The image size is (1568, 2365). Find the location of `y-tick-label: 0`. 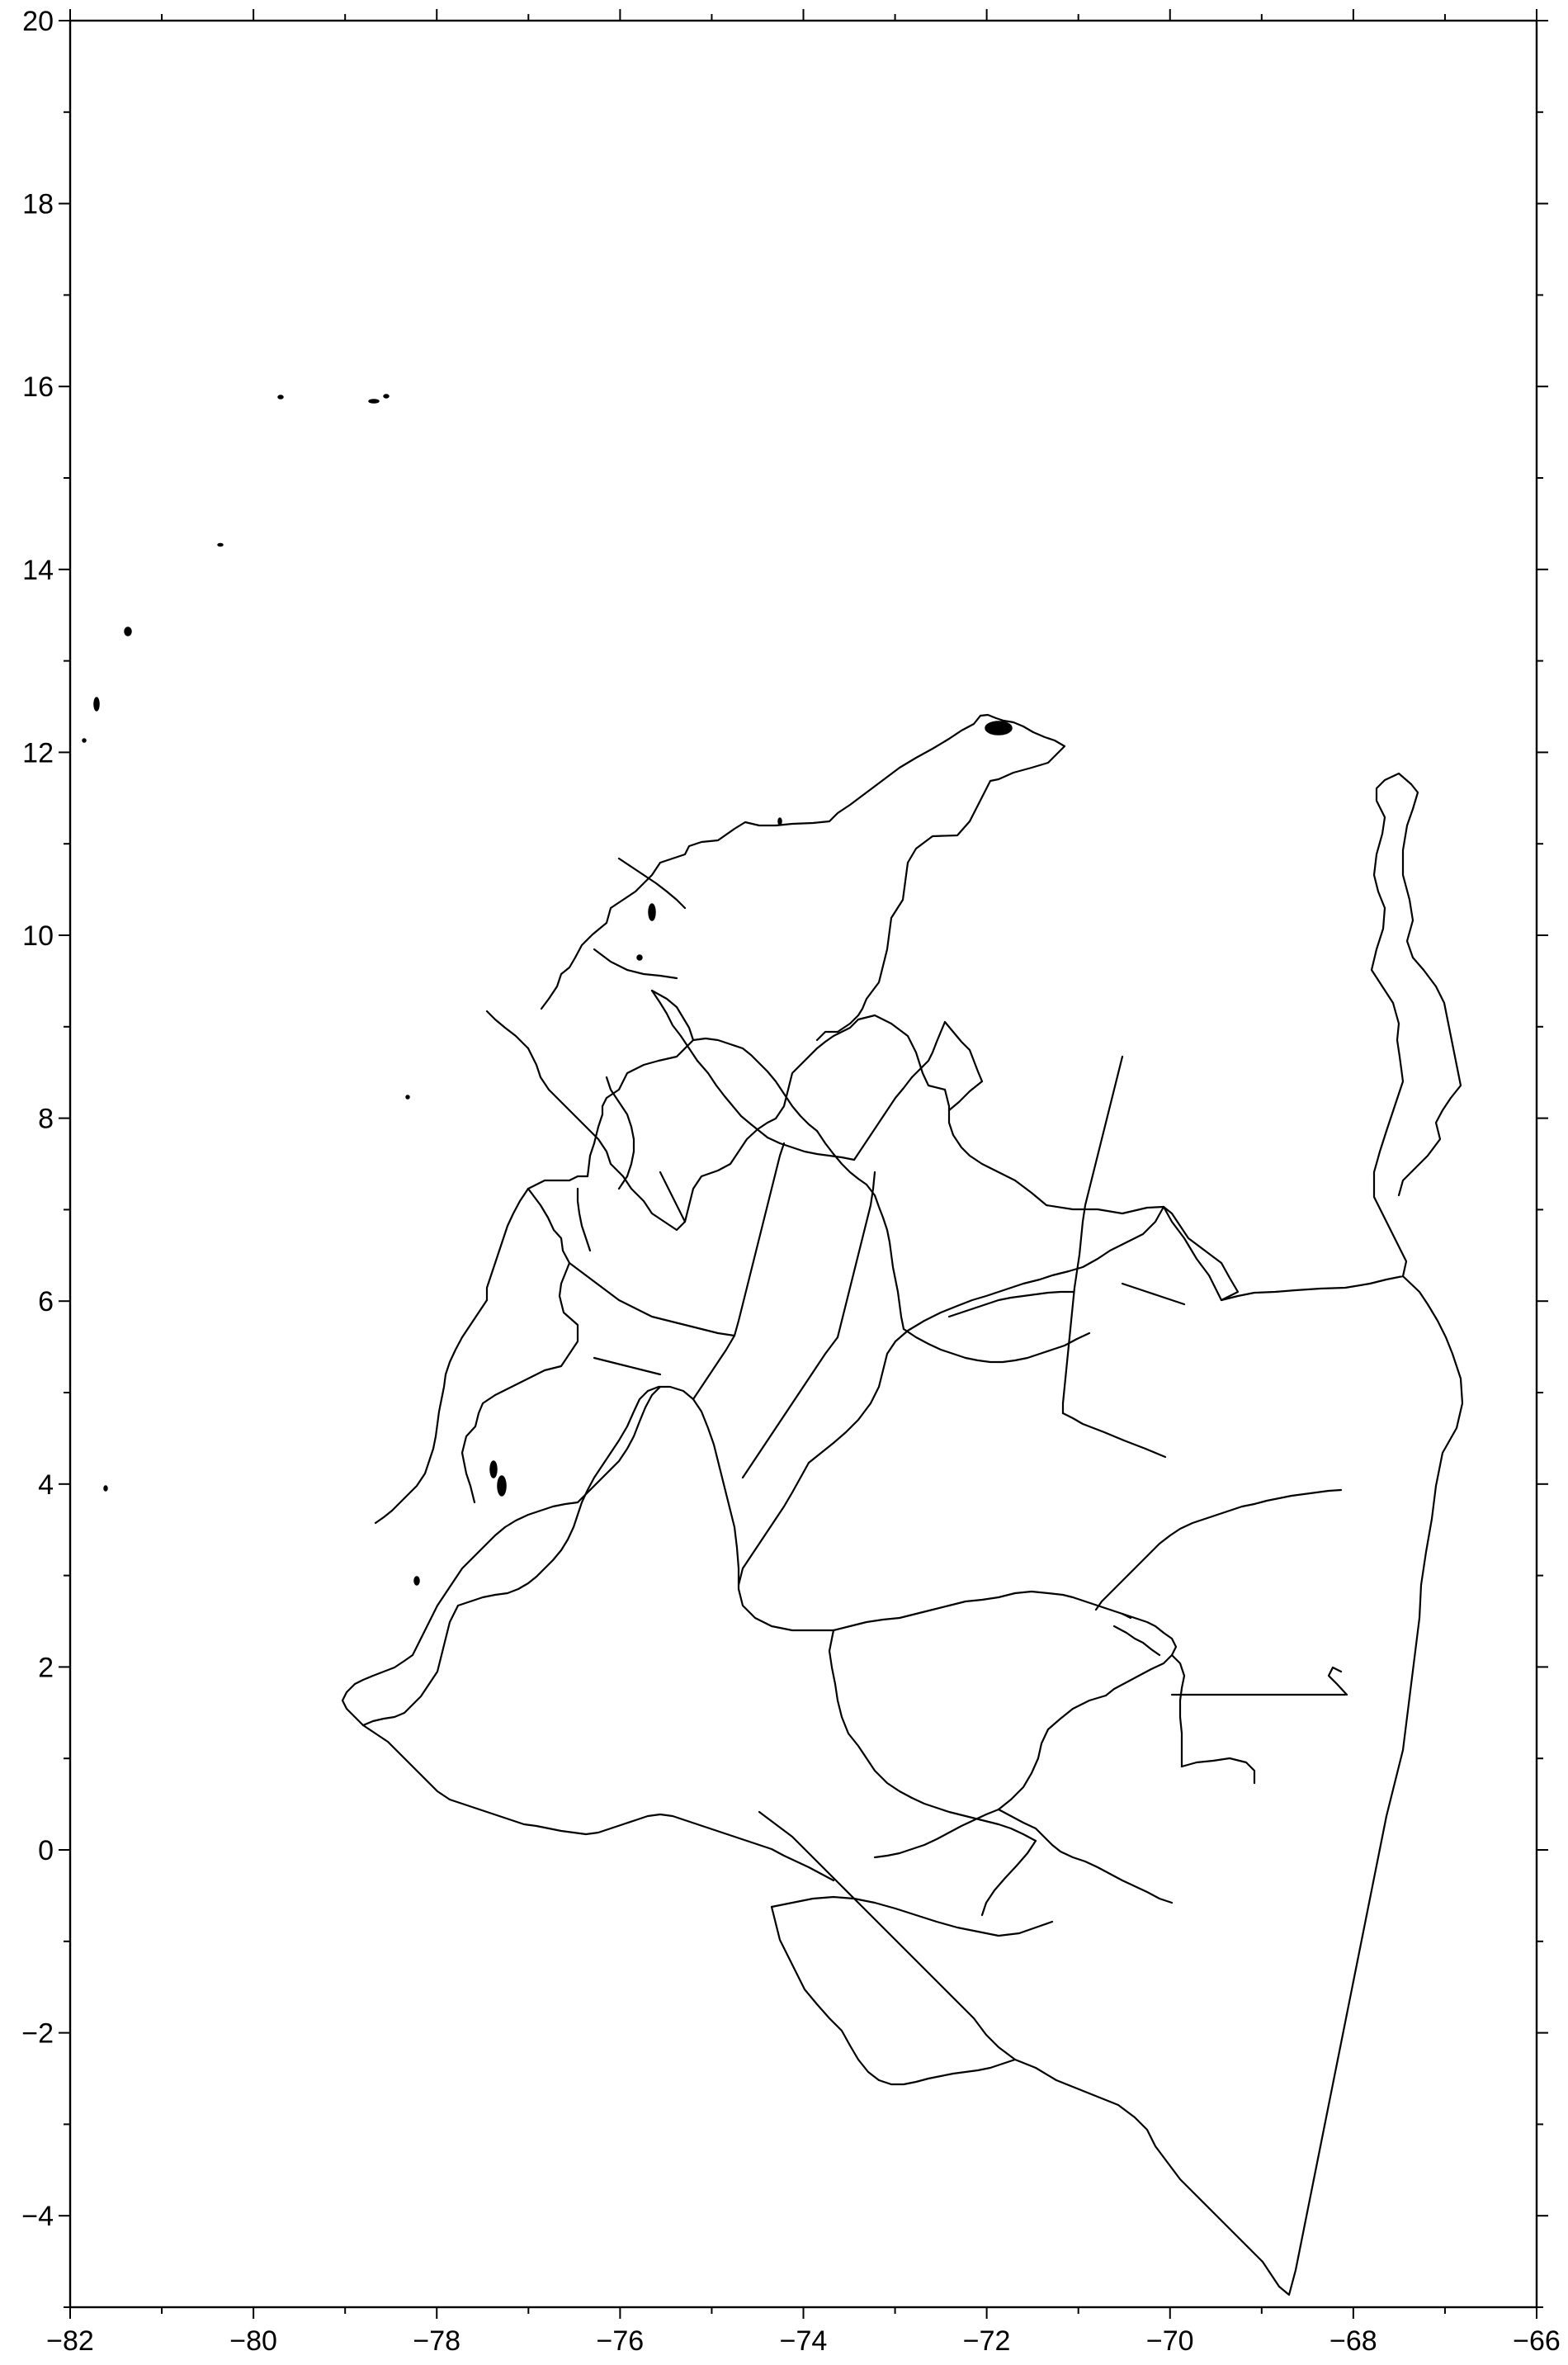

y-tick-label: 0 is located at coordinates (46, 1850).